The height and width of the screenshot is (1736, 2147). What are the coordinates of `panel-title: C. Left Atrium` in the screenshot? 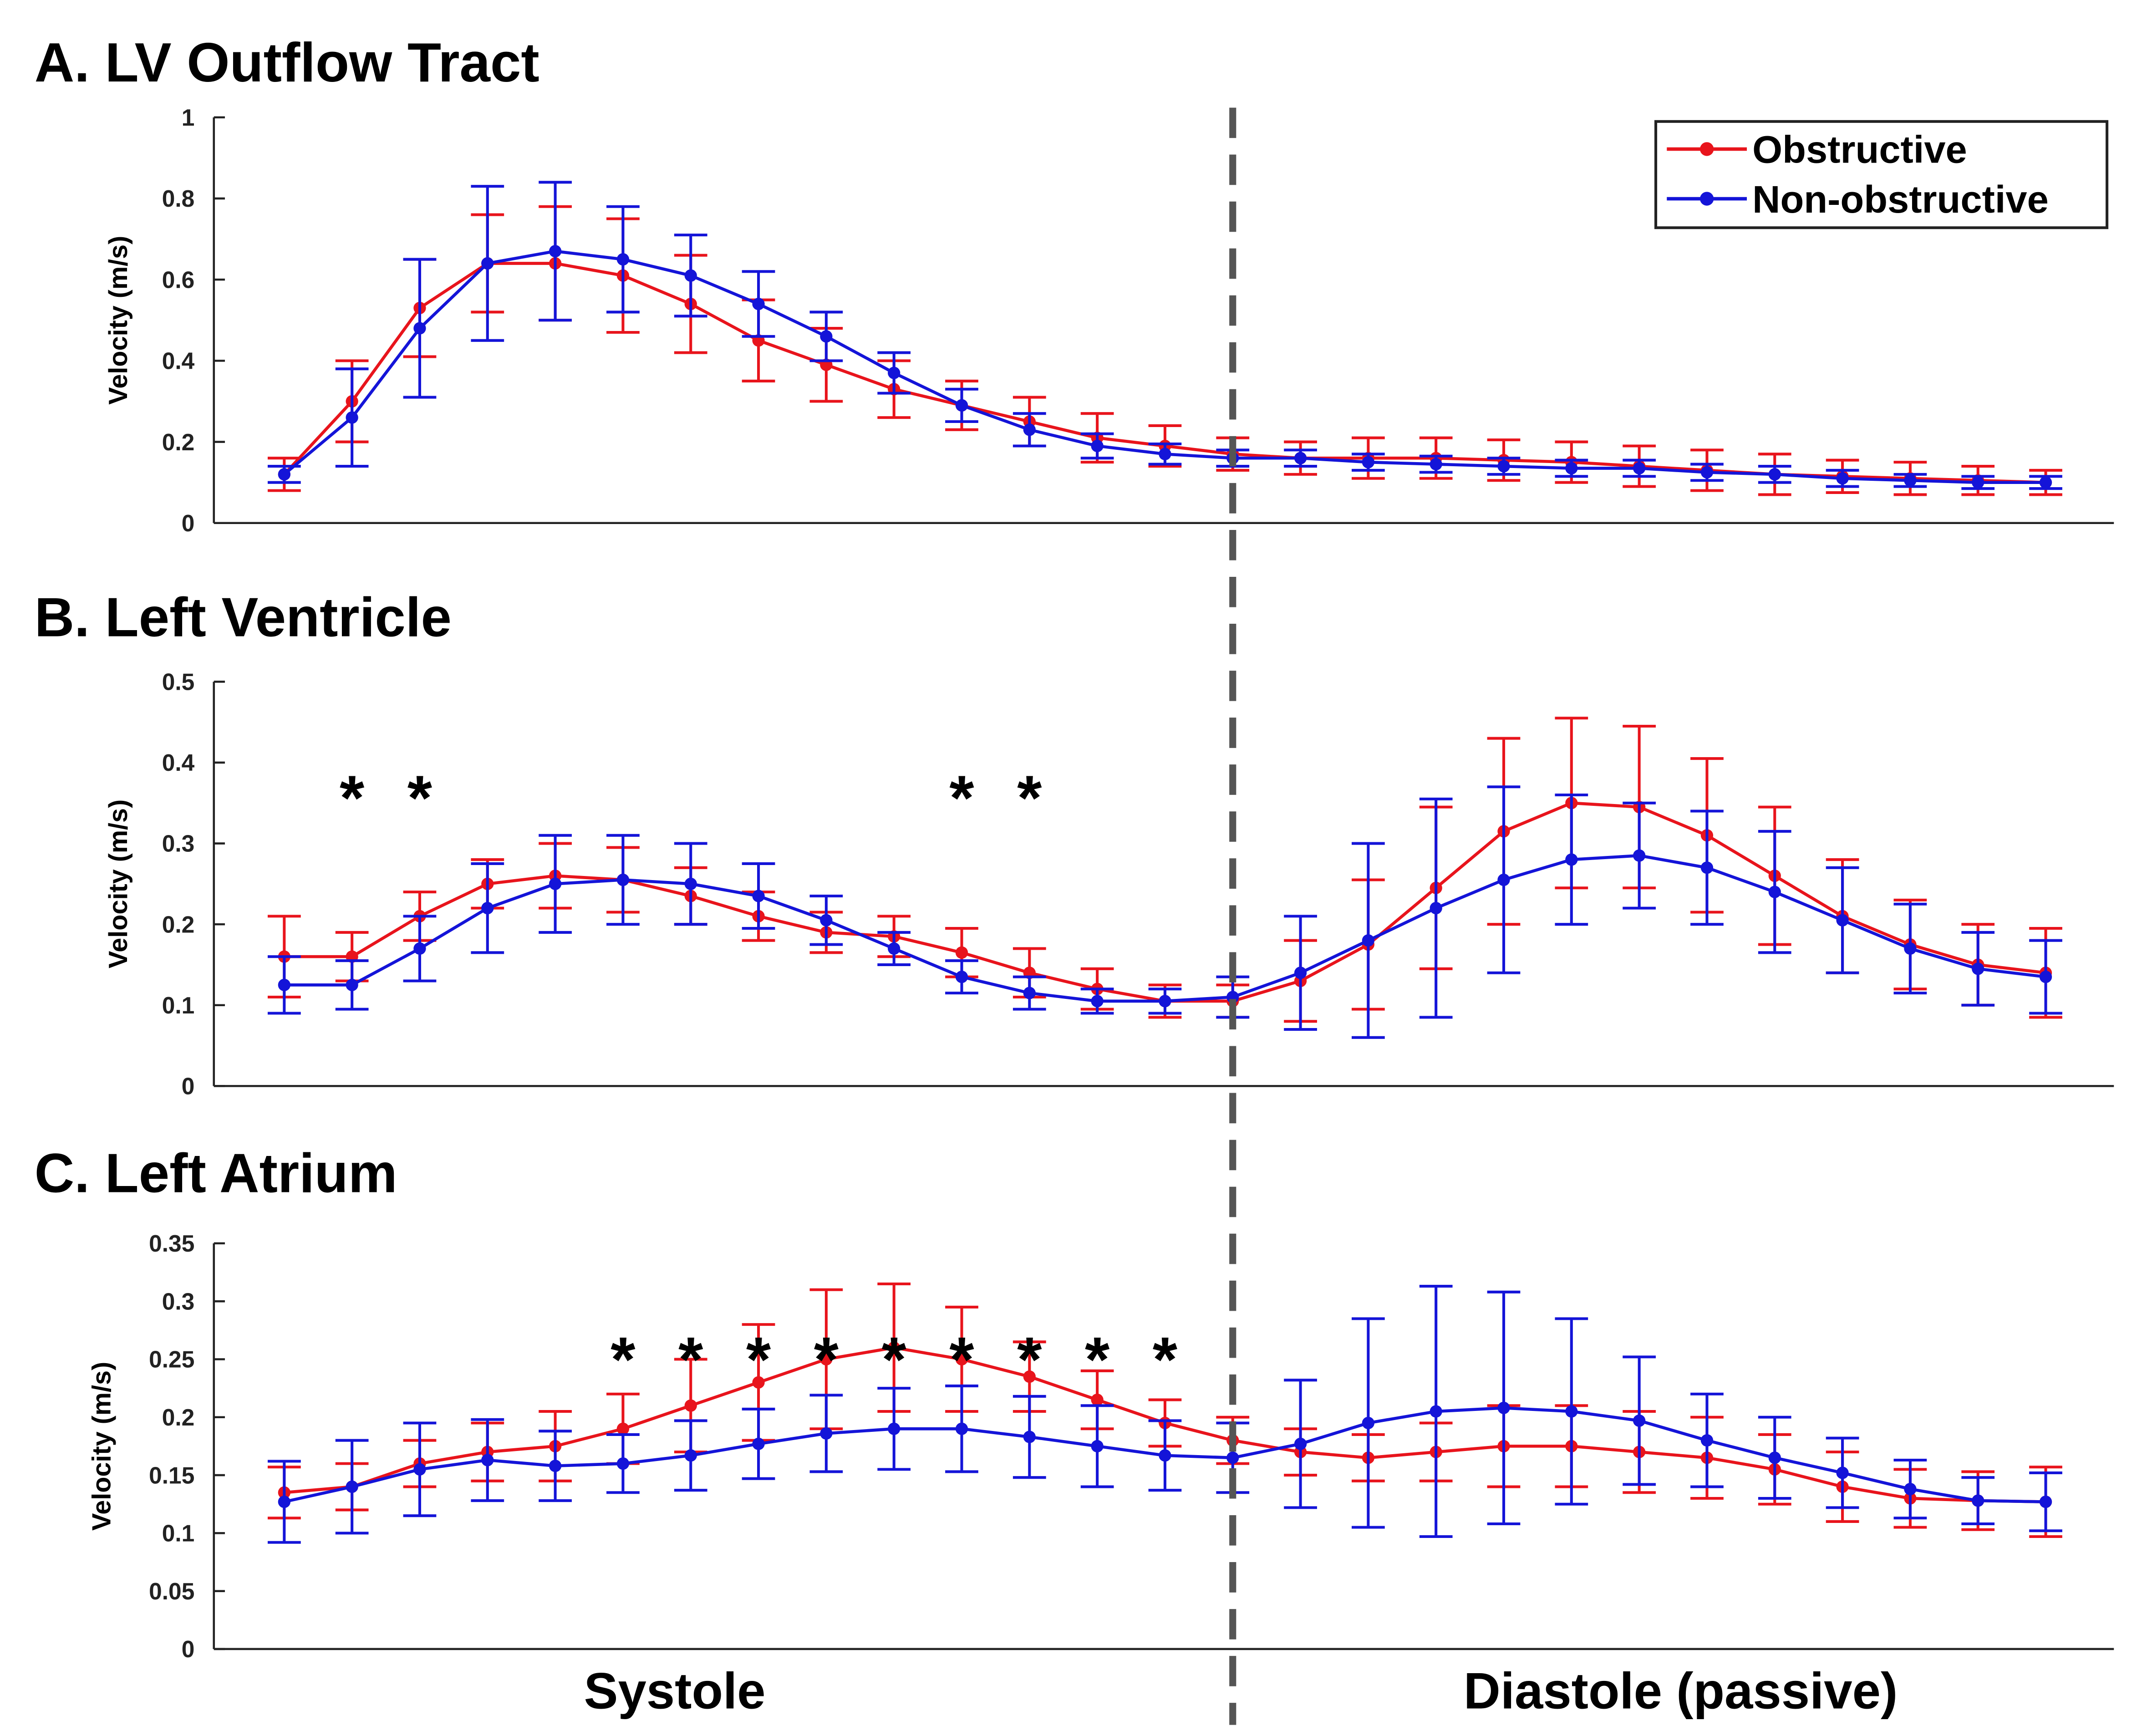 It's located at (216, 1173).